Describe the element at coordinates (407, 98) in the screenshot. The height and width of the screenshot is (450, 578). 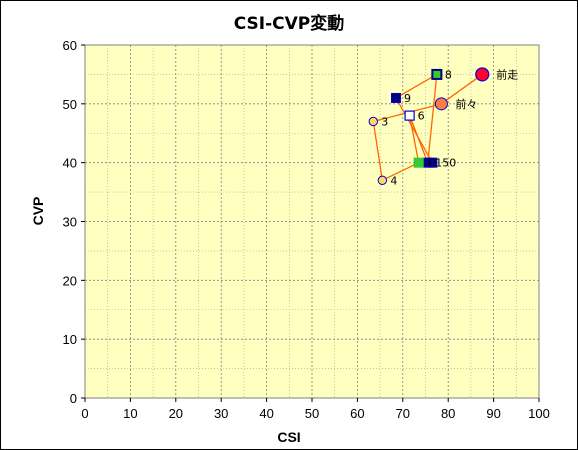
I see `point-label: 9` at that location.